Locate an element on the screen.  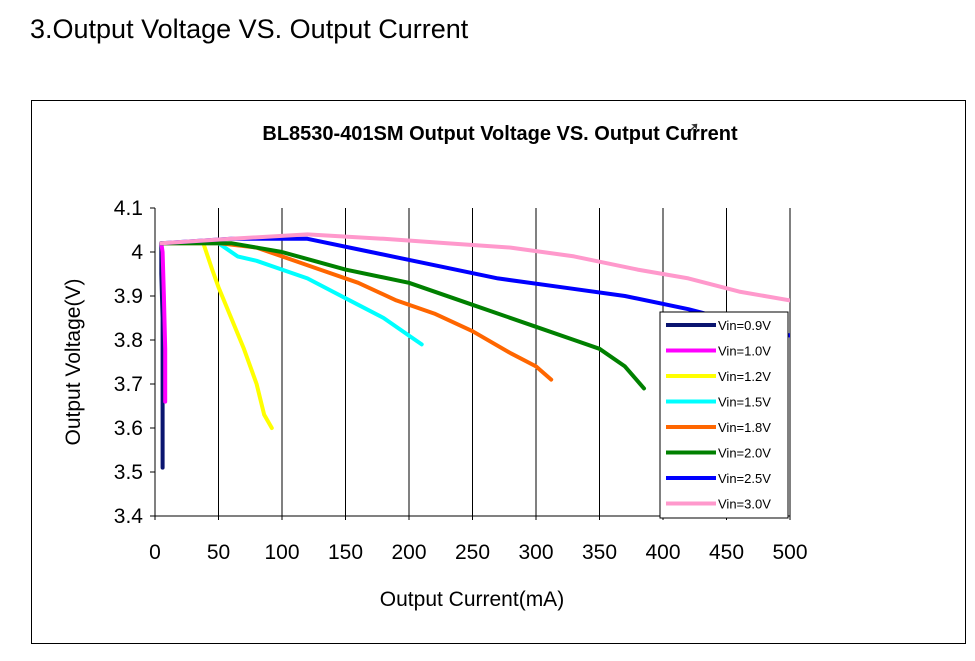
legend-label: Vin=1.5V is located at coordinates (744, 402).